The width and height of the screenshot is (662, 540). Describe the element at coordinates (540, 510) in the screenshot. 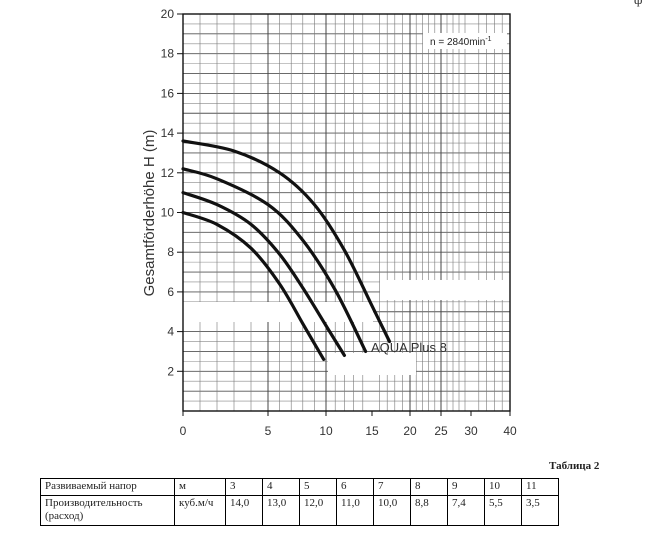

I see `table-cell: 3,5` at that location.